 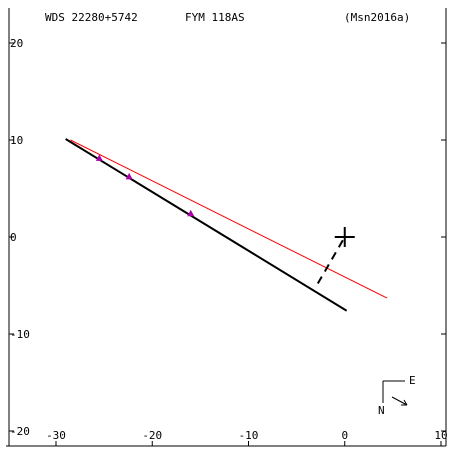 I want to click on reference-label: (Msn2016a), so click(x=377, y=17).